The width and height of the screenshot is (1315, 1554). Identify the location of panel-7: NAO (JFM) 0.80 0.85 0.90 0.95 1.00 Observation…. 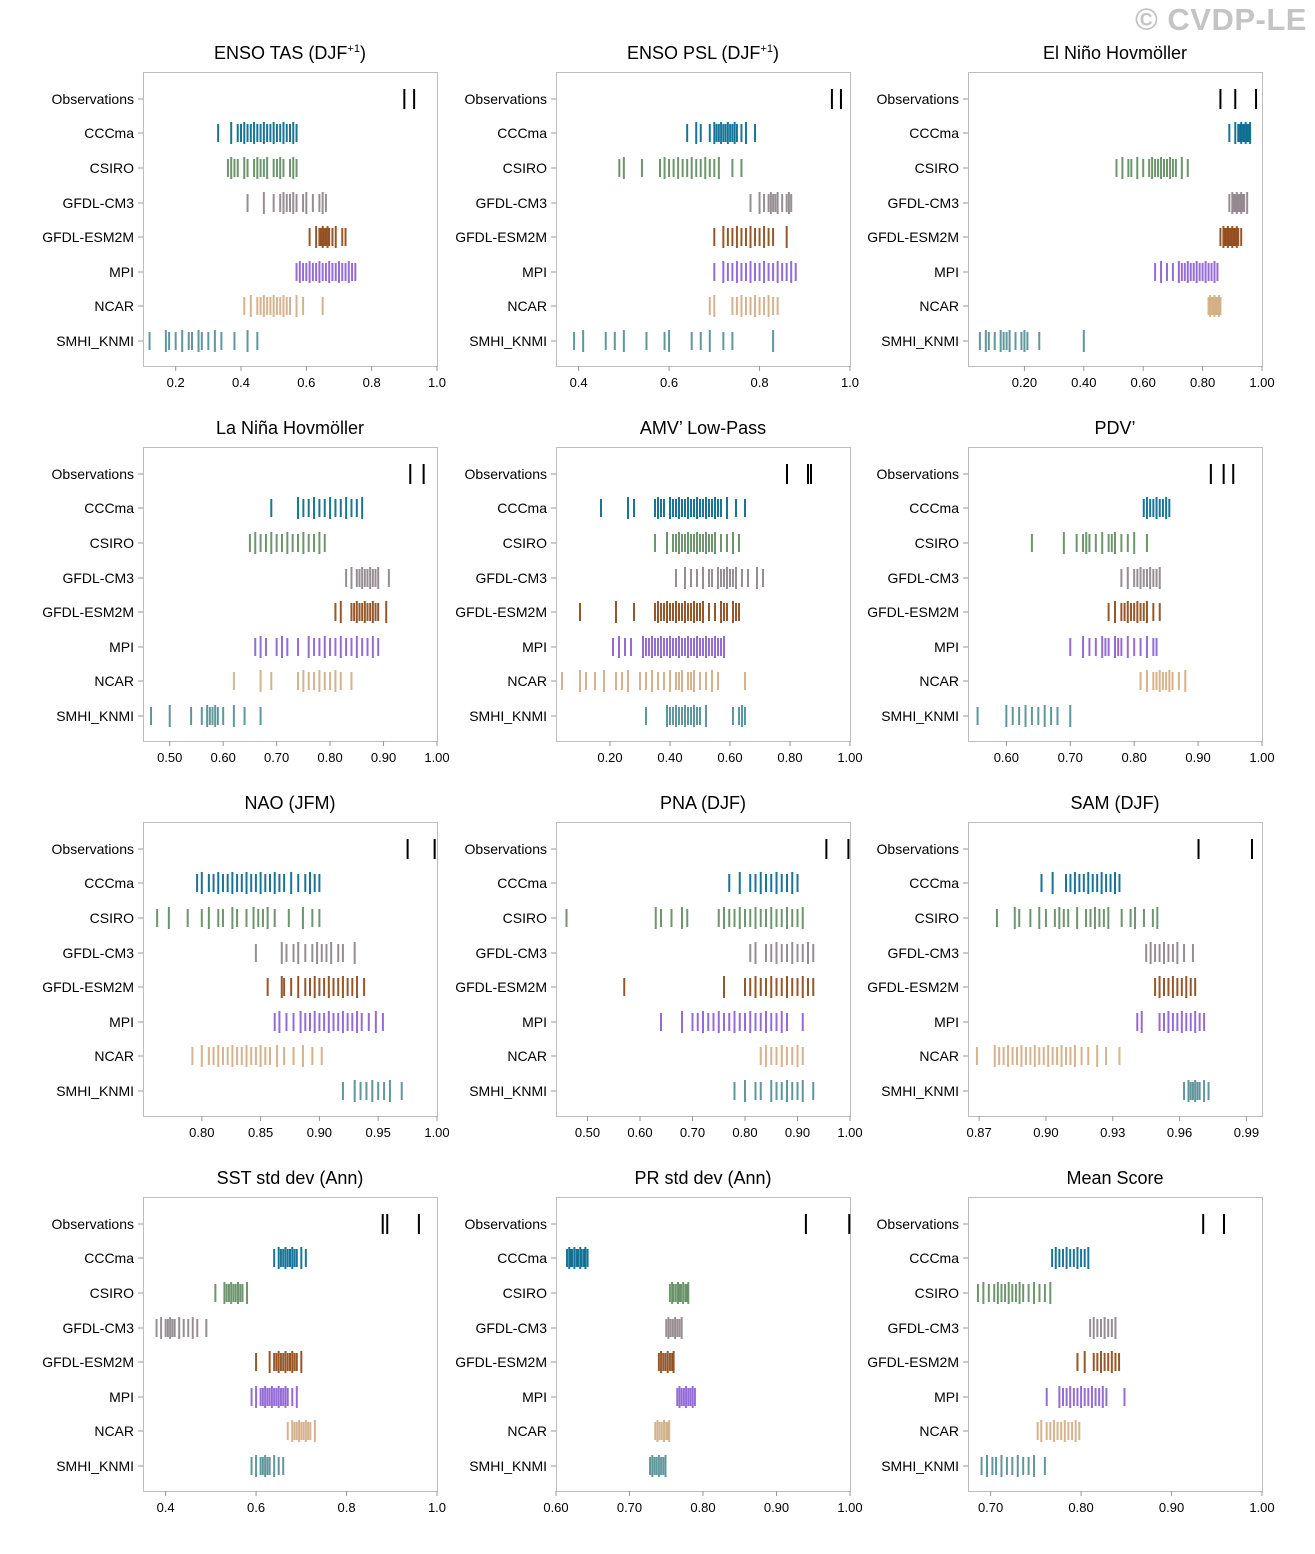
(245, 966).